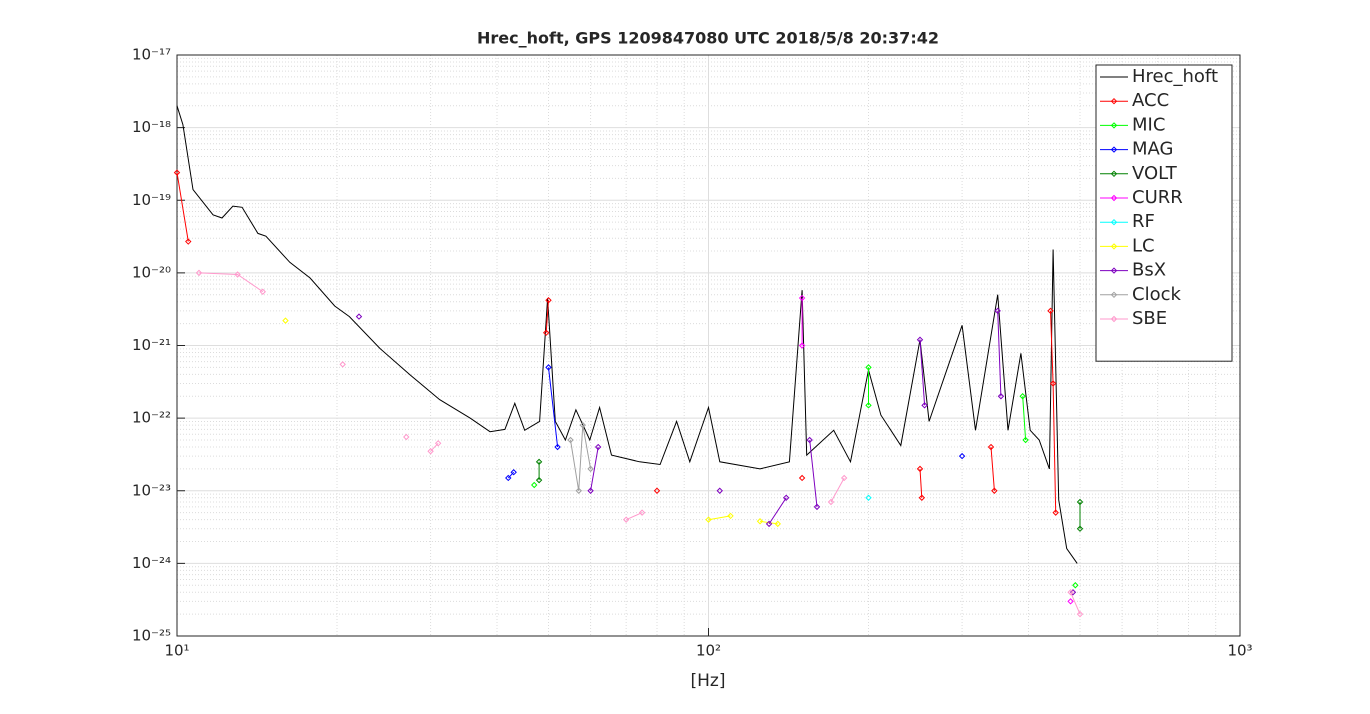  Describe the element at coordinates (1156, 294) in the screenshot. I see `legend-label: Clock` at that location.